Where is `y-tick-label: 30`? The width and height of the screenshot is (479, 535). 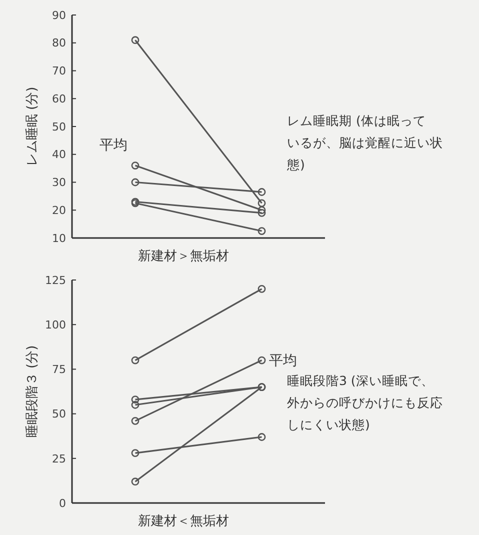 y-tick-label: 30 is located at coordinates (59, 183).